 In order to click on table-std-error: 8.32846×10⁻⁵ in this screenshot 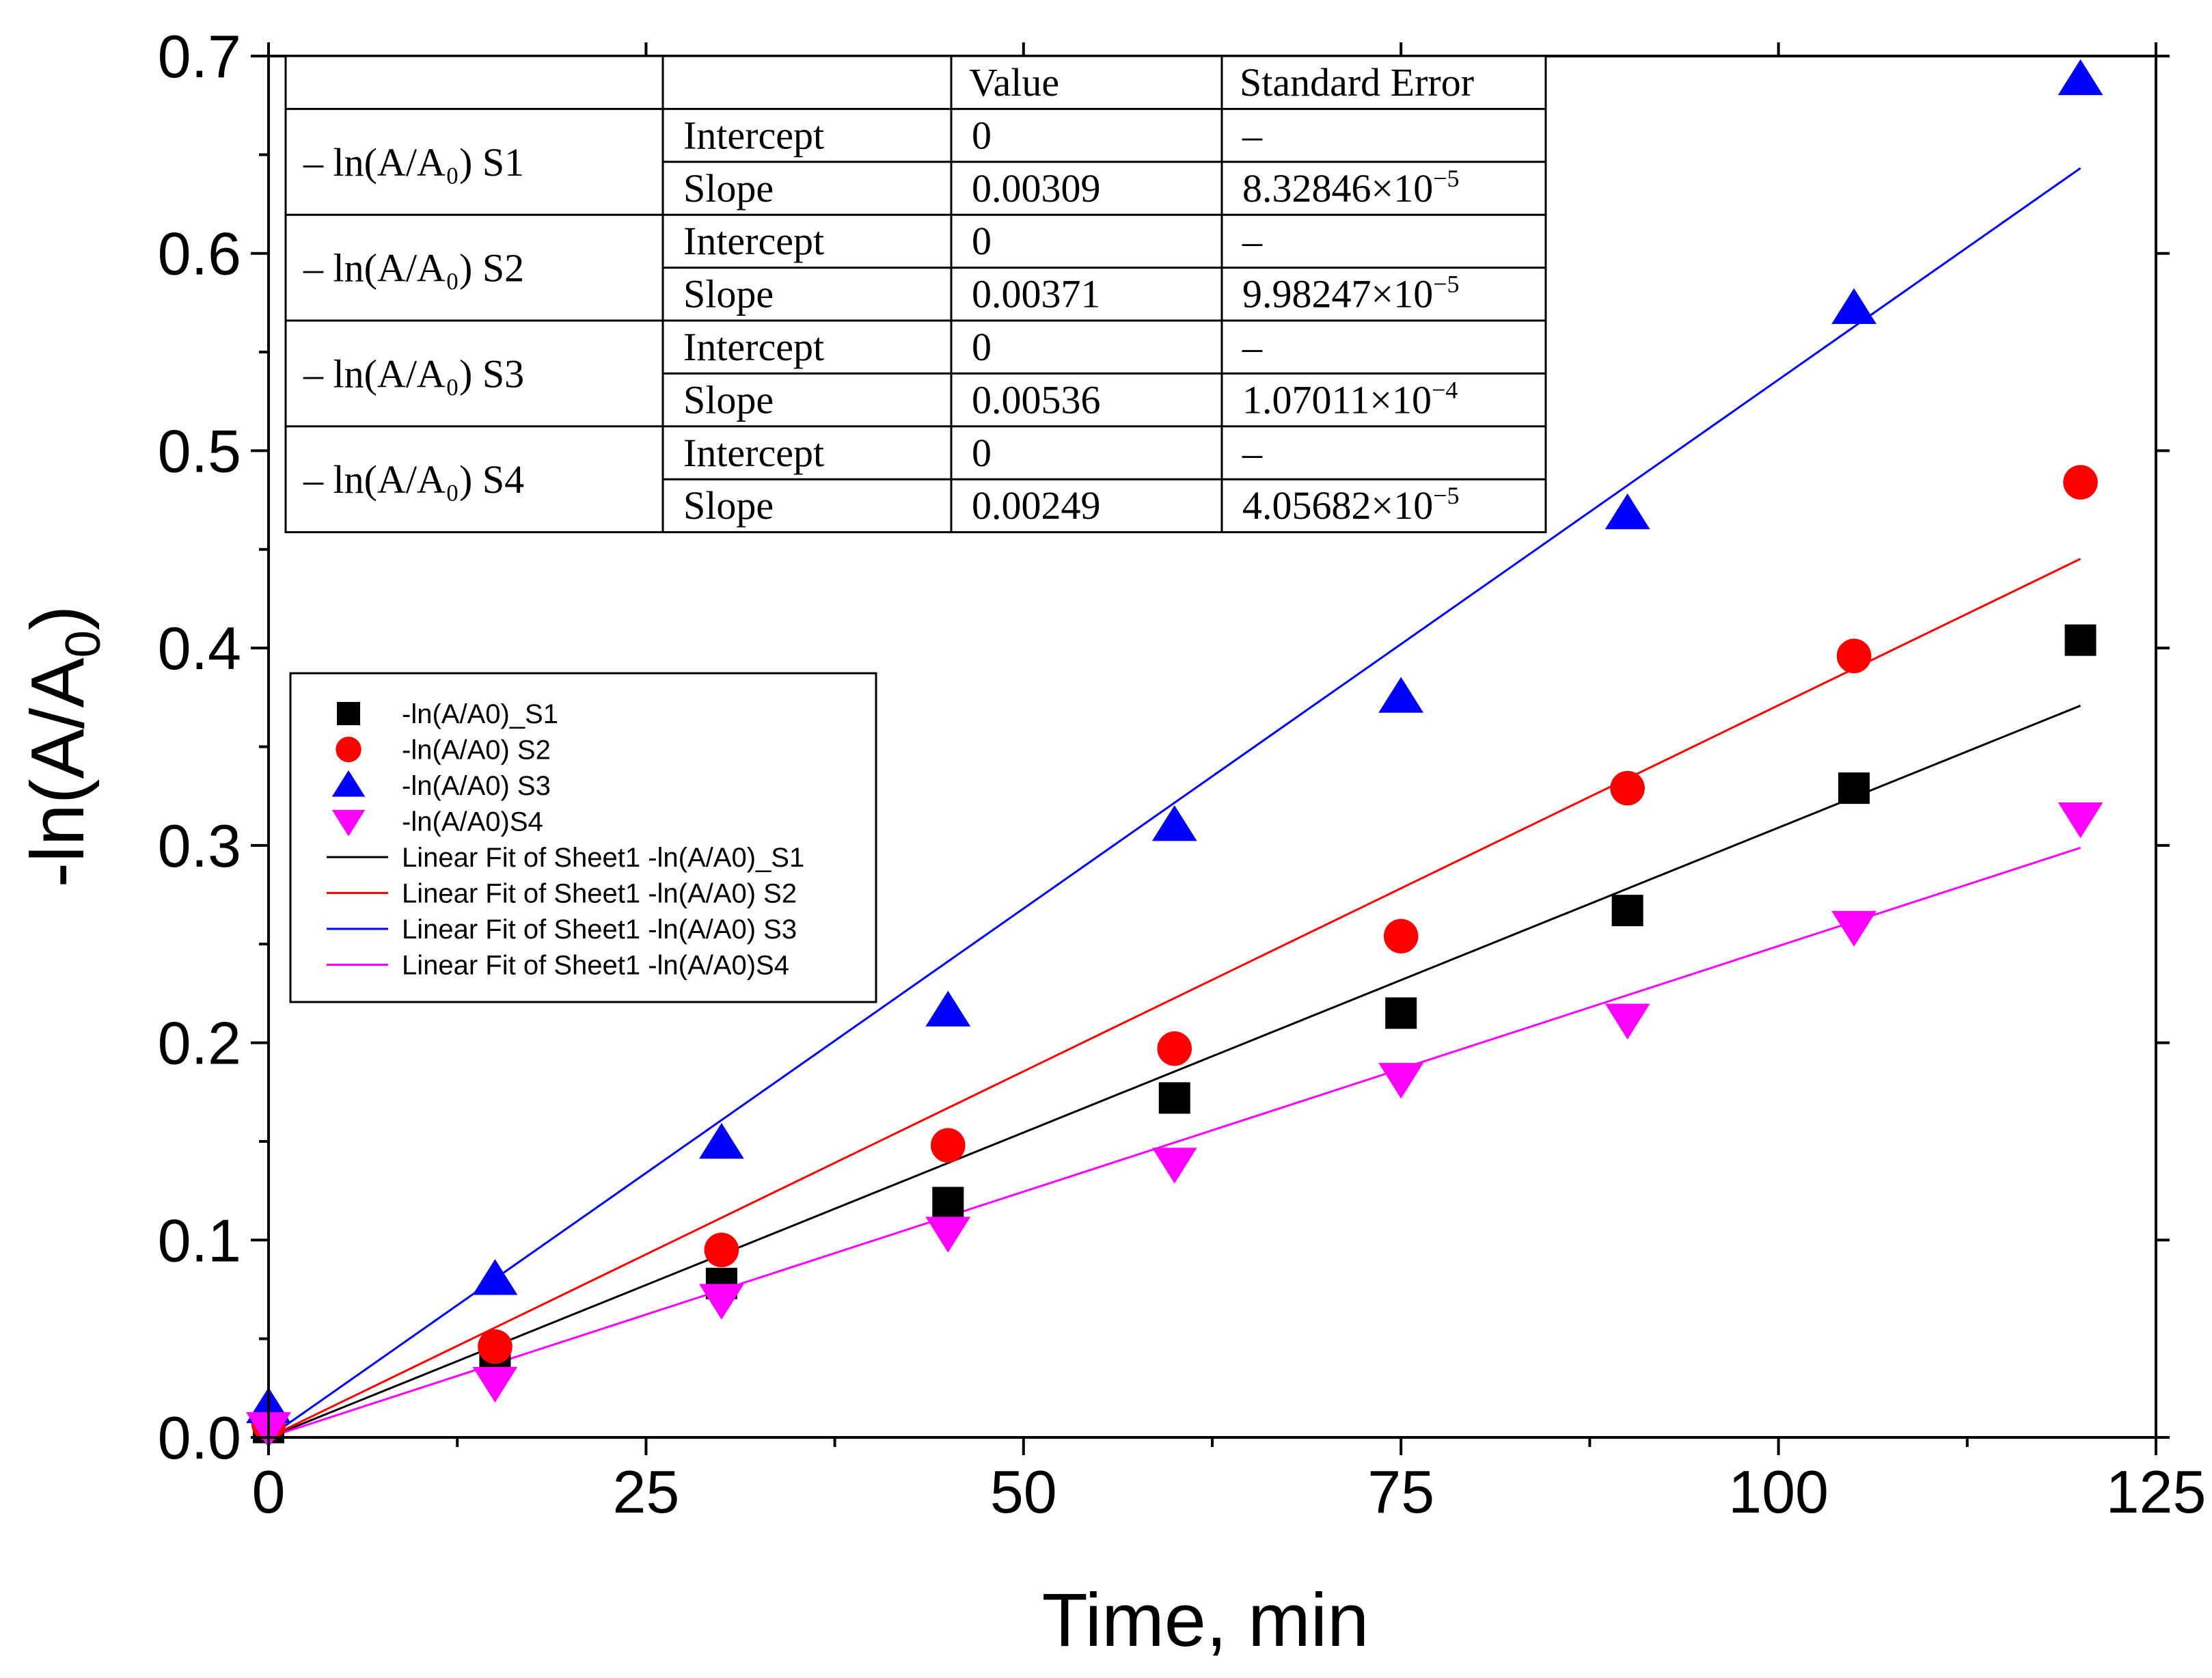, I will do `click(1351, 188)`.